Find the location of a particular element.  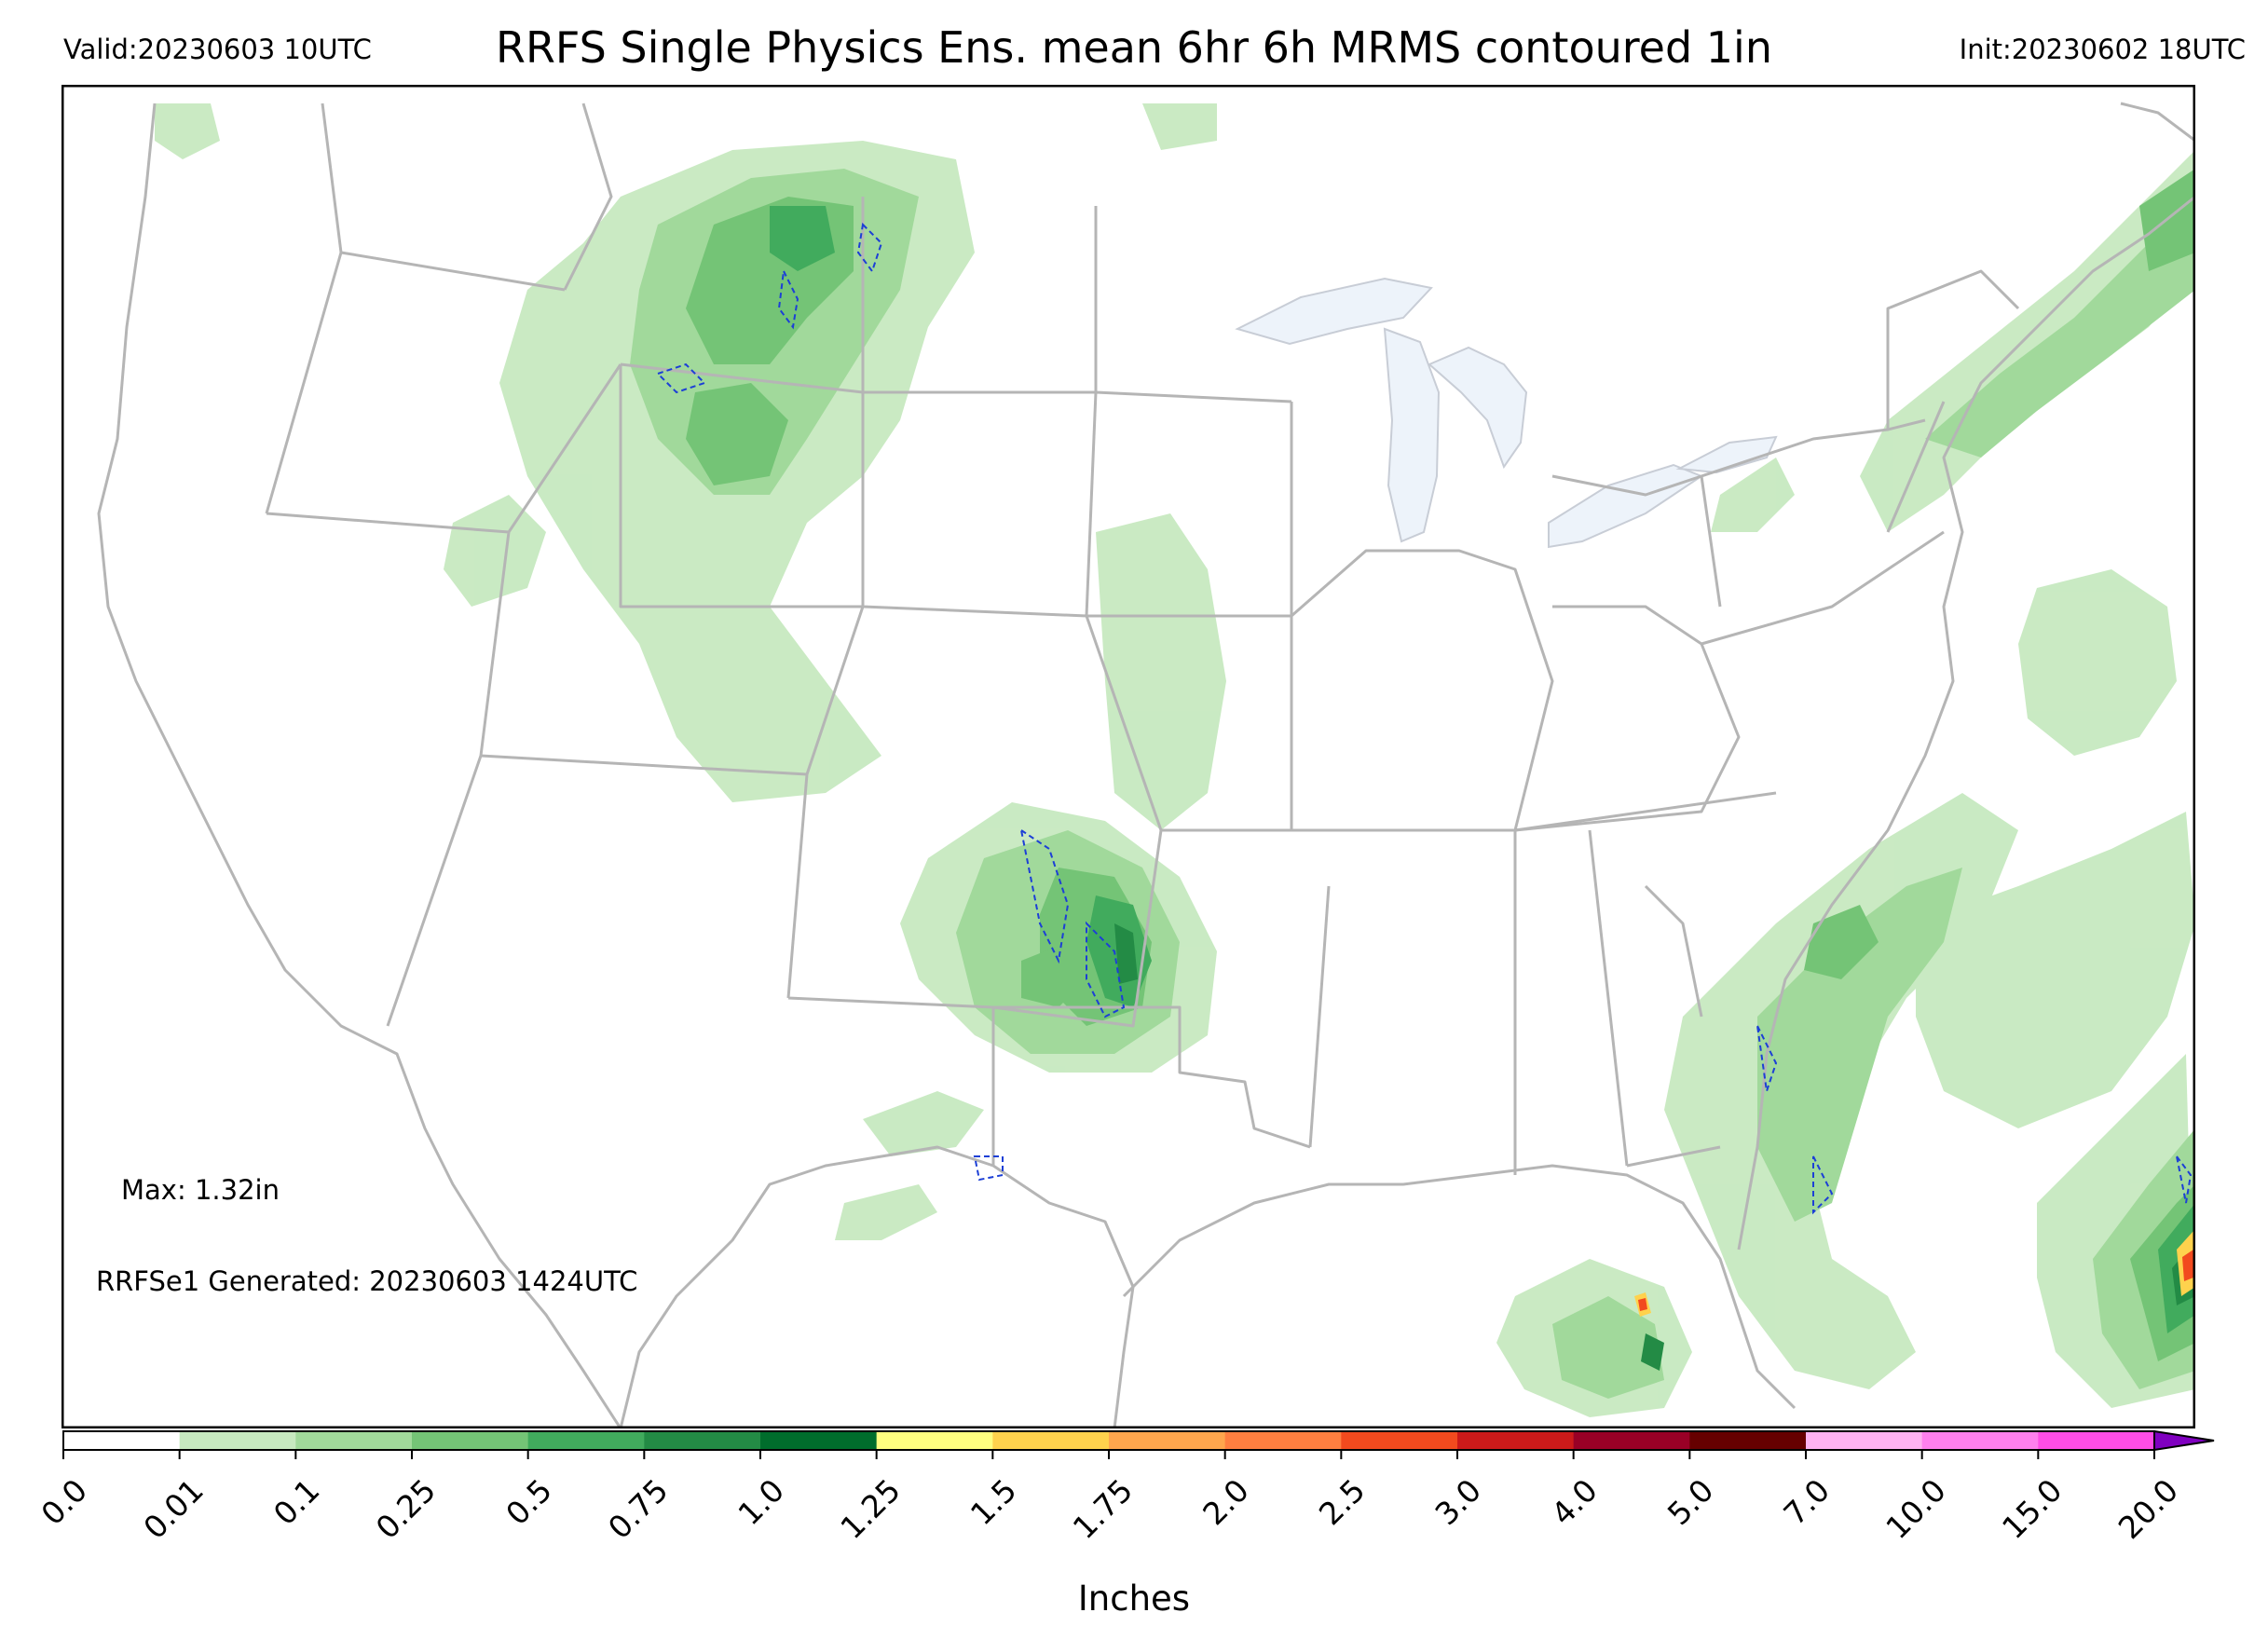

colorbar-tick-label: 5.0 is located at coordinates (1690, 1502).